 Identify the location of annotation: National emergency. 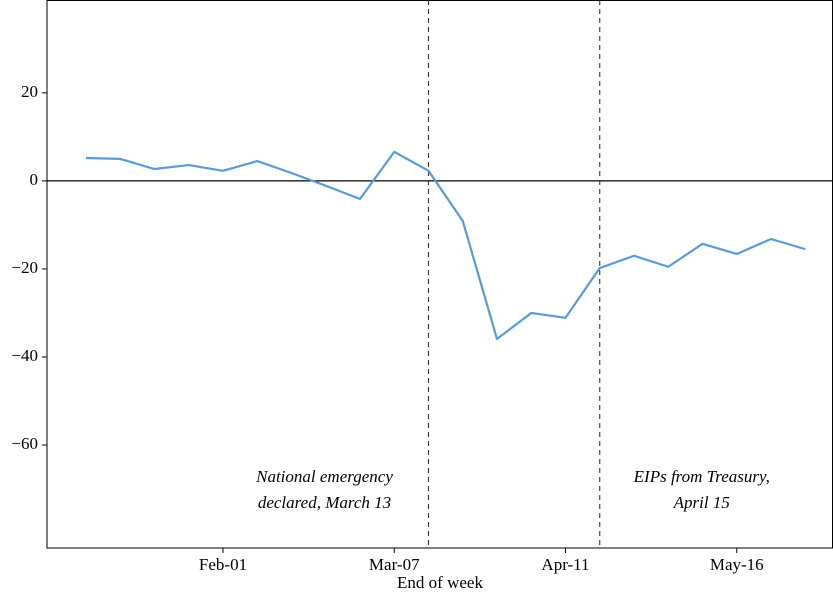
(324, 476).